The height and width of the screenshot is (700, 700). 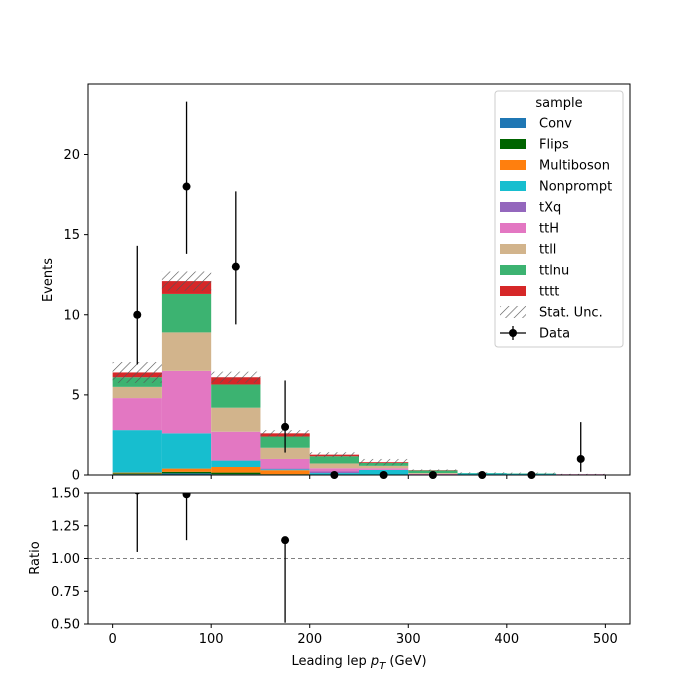 What do you see at coordinates (71, 315) in the screenshot?
I see `y-tick-label: 10` at bounding box center [71, 315].